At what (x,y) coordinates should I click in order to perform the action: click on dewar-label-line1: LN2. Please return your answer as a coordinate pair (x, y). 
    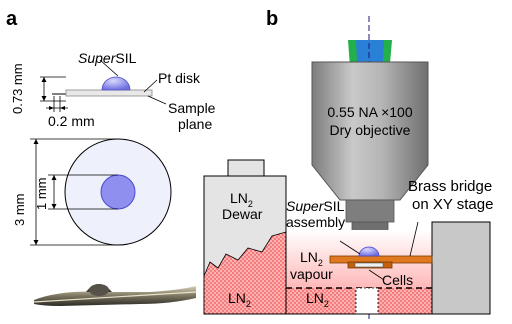
    Looking at the image, I should click on (241, 199).